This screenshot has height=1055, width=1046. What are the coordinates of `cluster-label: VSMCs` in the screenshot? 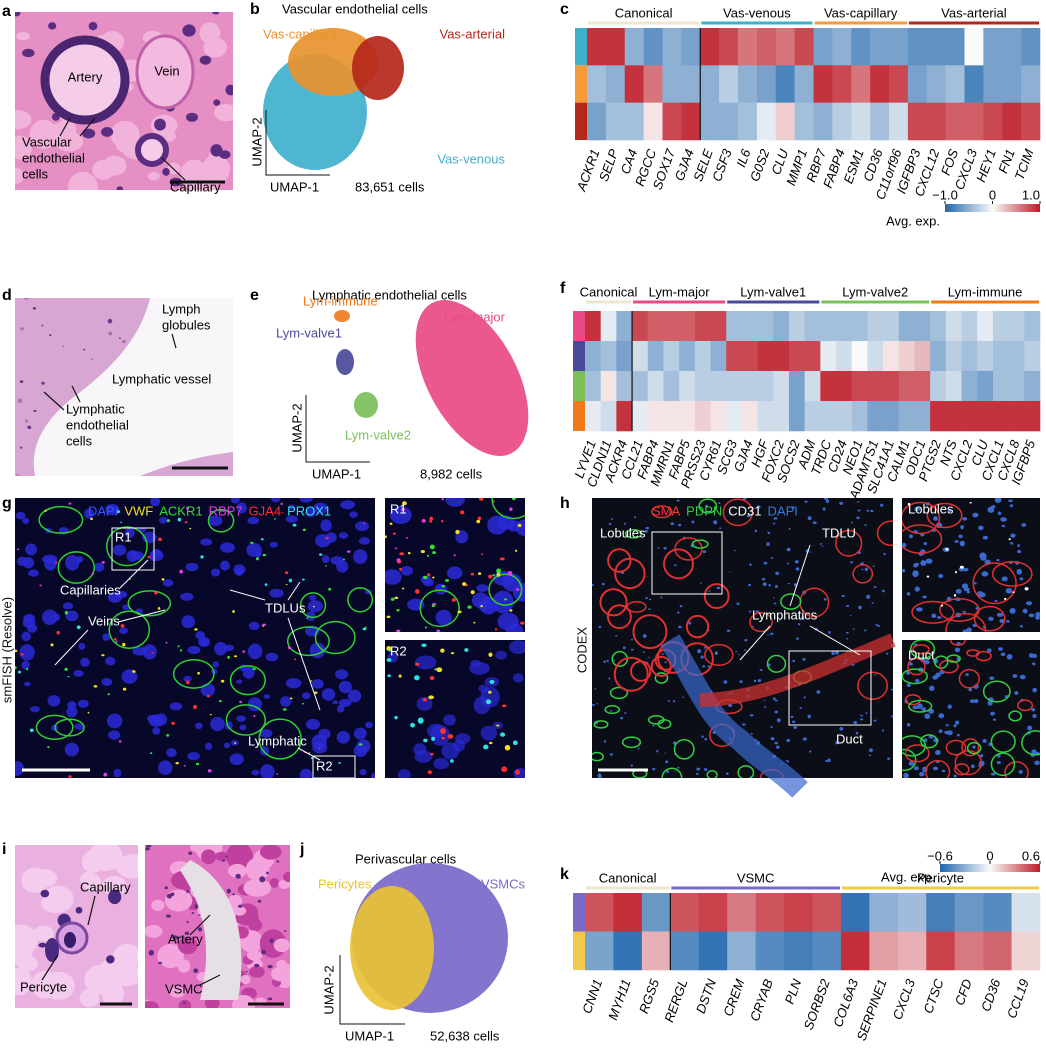 It's located at (503, 883).